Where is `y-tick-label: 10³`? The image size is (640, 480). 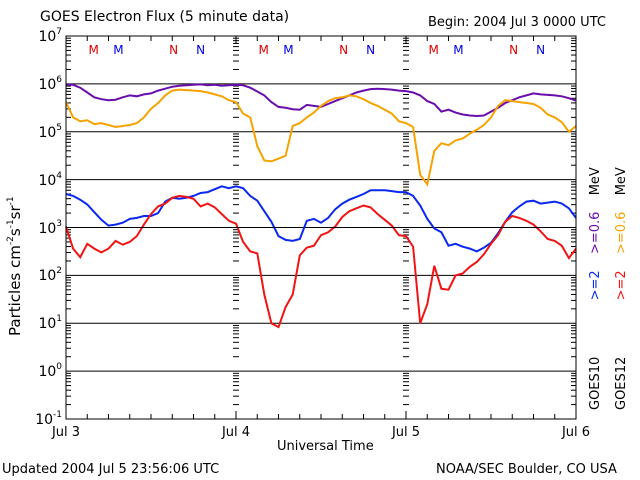 y-tick-label: 10³ is located at coordinates (50, 227).